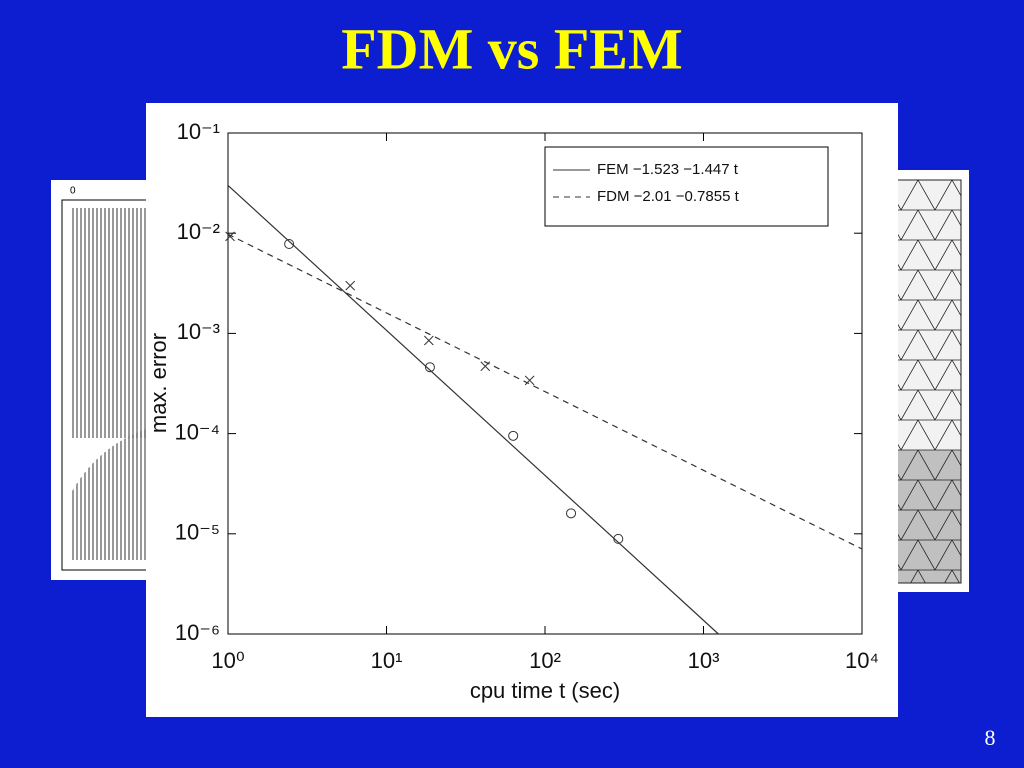 Image resolution: width=1024 pixels, height=768 pixels. I want to click on y-tick-label: 10⁻⁶, so click(197, 632).